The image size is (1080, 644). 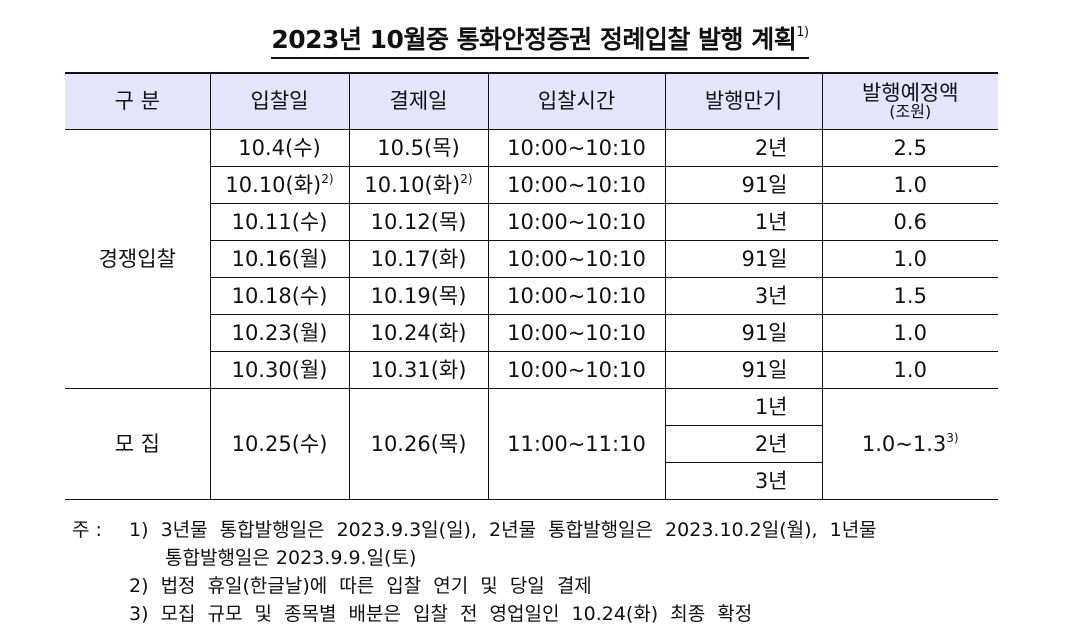 I want to click on category-competitive: 경쟁입찰, so click(x=138, y=259).